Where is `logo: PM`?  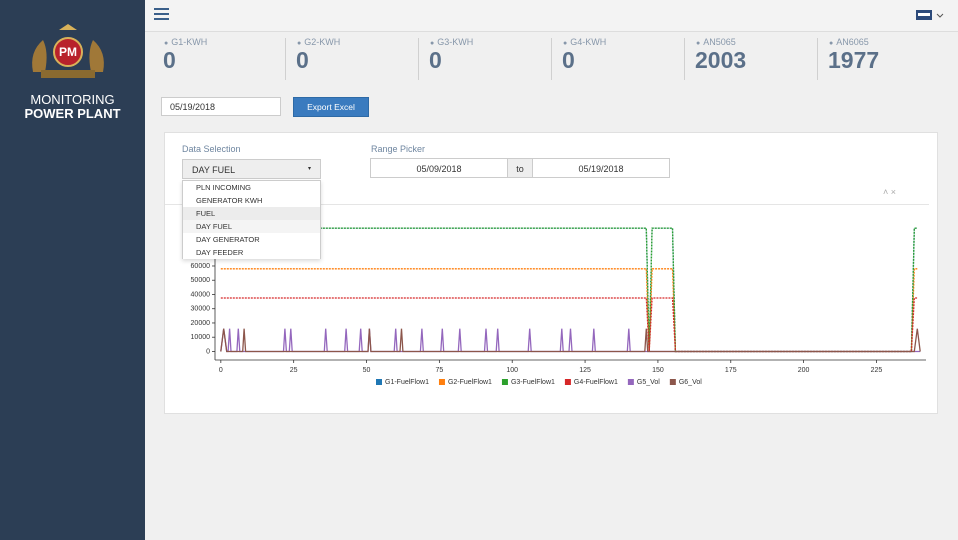
logo: PM is located at coordinates (68, 51).